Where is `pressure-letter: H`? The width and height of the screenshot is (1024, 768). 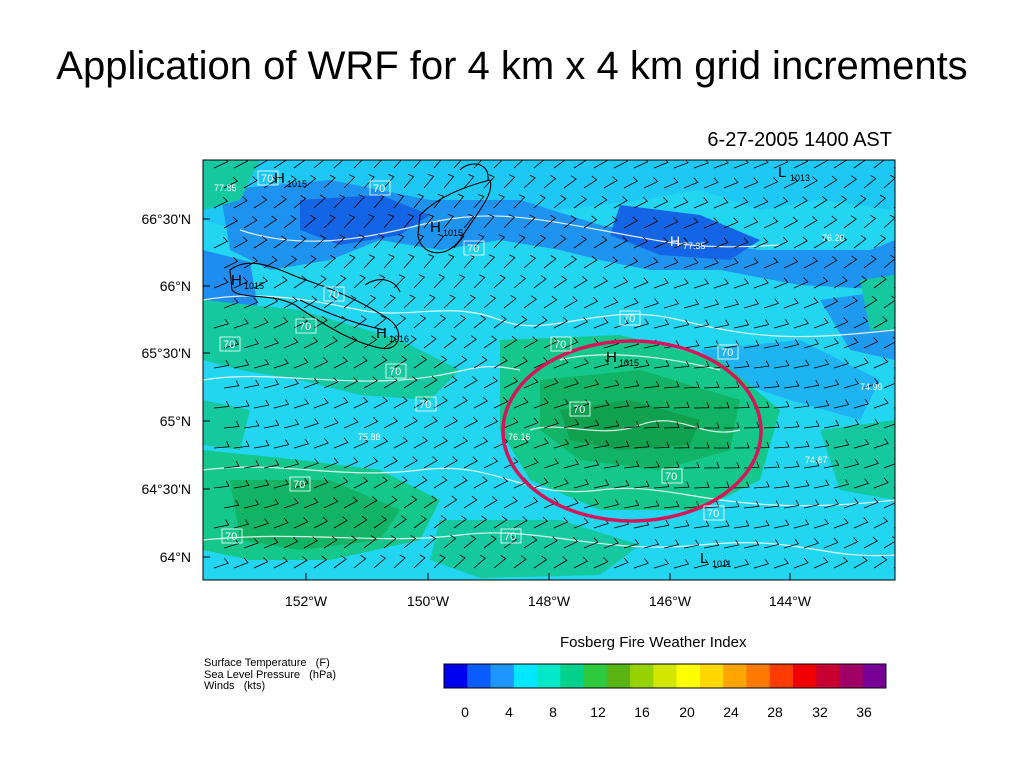
pressure-letter: H is located at coordinates (435, 227).